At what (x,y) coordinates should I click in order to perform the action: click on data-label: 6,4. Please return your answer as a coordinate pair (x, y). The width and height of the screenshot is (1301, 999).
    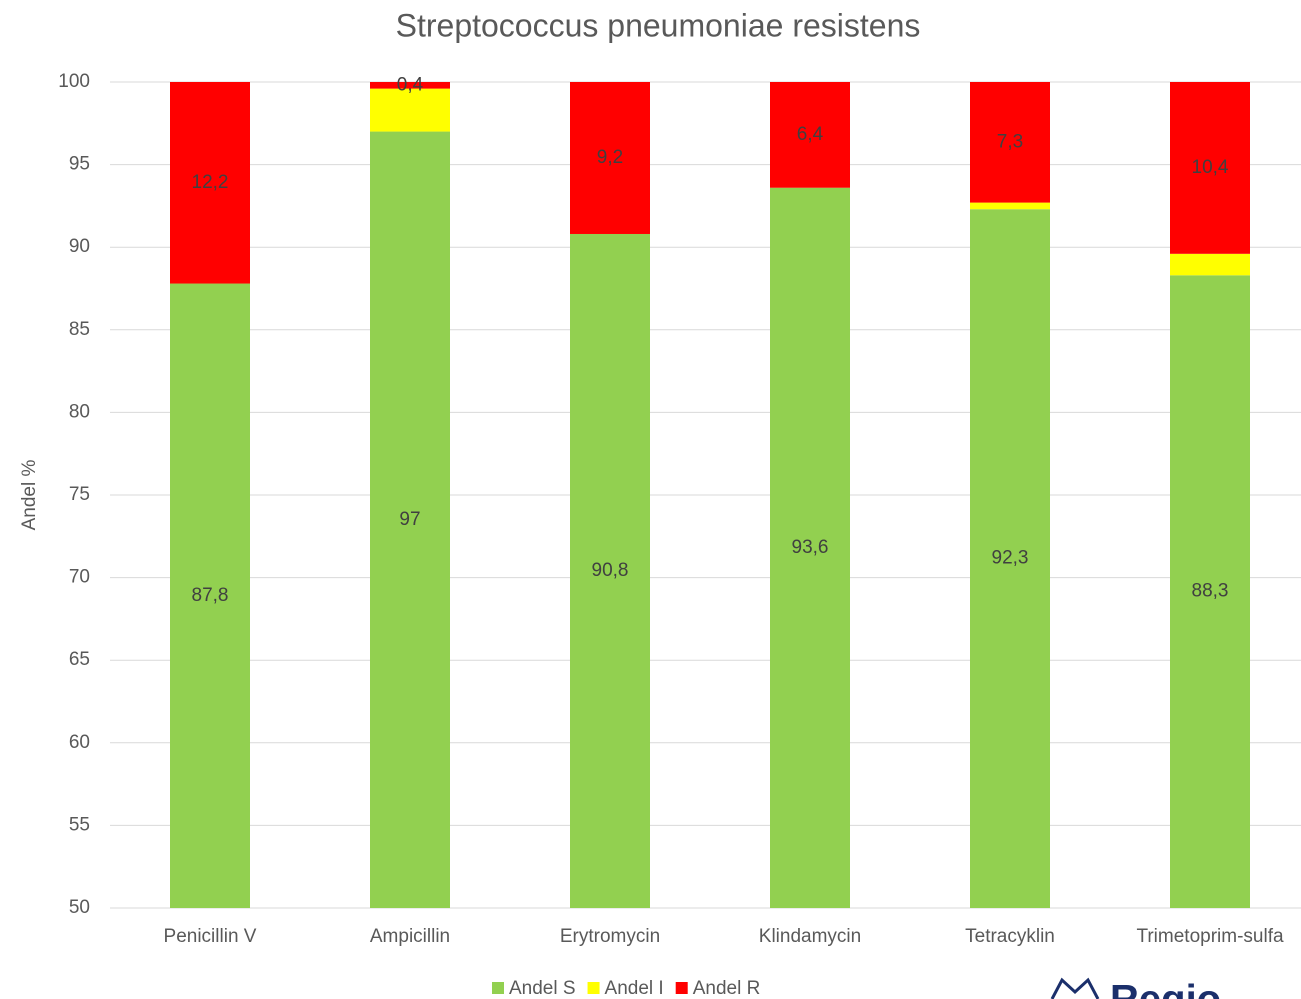
    Looking at the image, I should click on (810, 134).